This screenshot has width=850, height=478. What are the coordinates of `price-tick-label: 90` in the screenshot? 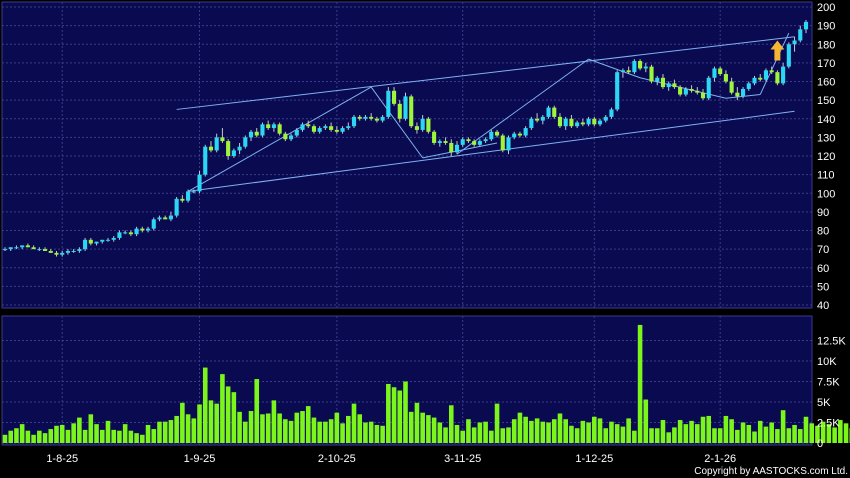 It's located at (823, 213).